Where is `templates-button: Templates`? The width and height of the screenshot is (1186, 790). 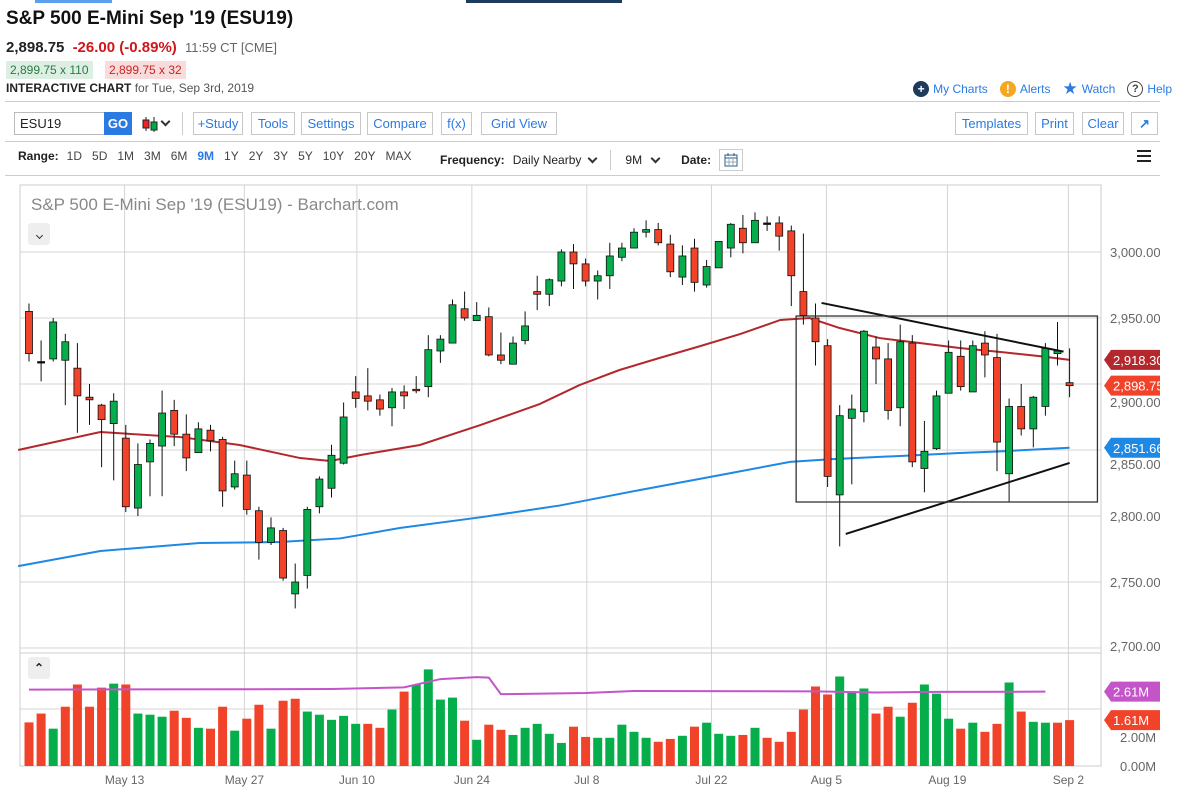
templates-button: Templates is located at coordinates (991, 123).